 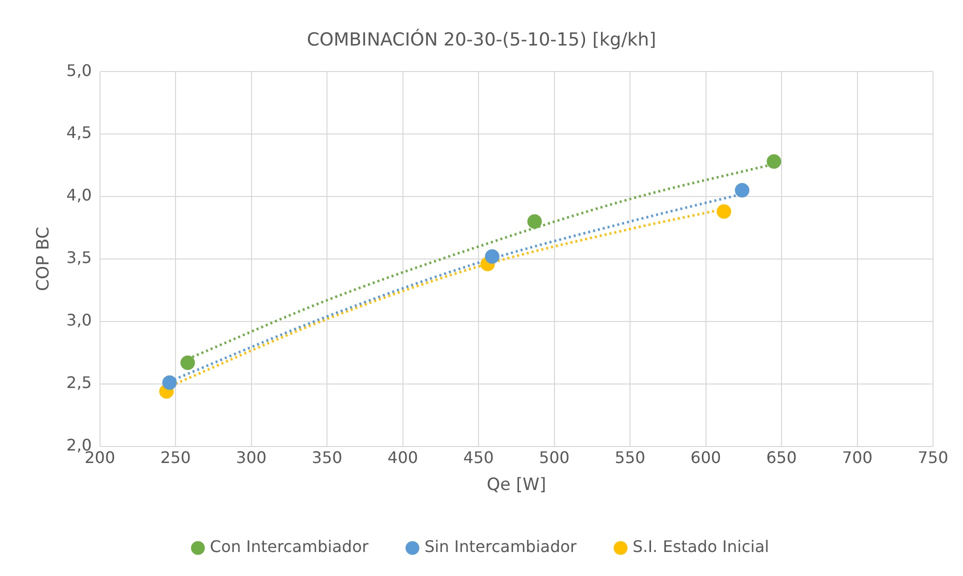 What do you see at coordinates (516, 485) in the screenshot?
I see `x-axis-title: Qe [W]` at bounding box center [516, 485].